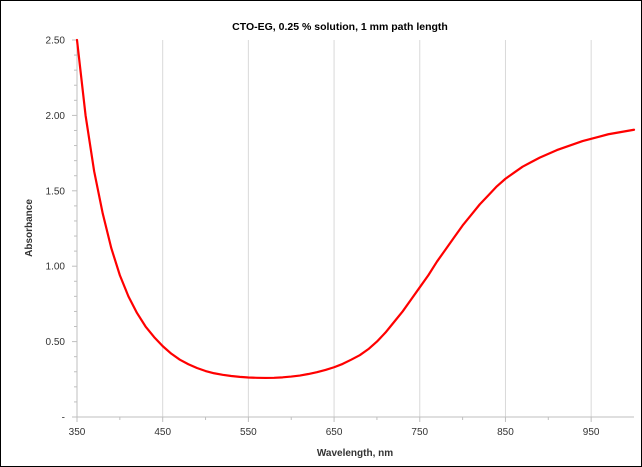 The width and height of the screenshot is (642, 467). Describe the element at coordinates (355, 453) in the screenshot. I see `x-axis-label: Wavelength, nm` at that location.